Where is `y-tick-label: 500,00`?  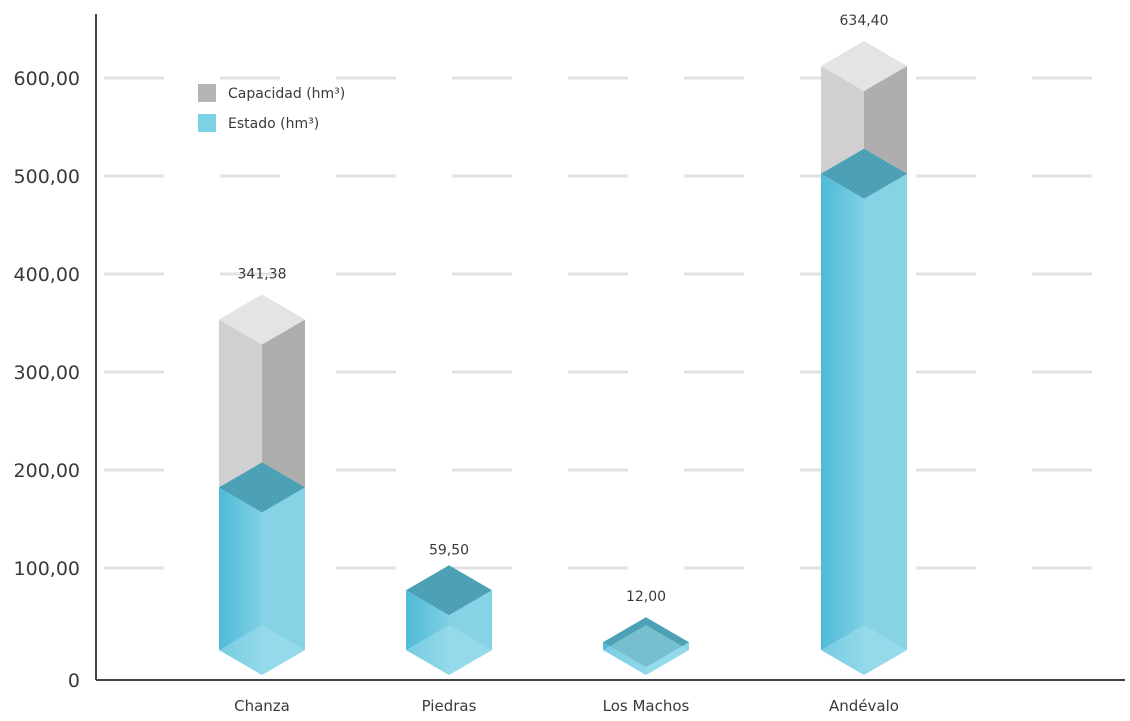 y-tick-label: 500,00 is located at coordinates (47, 177).